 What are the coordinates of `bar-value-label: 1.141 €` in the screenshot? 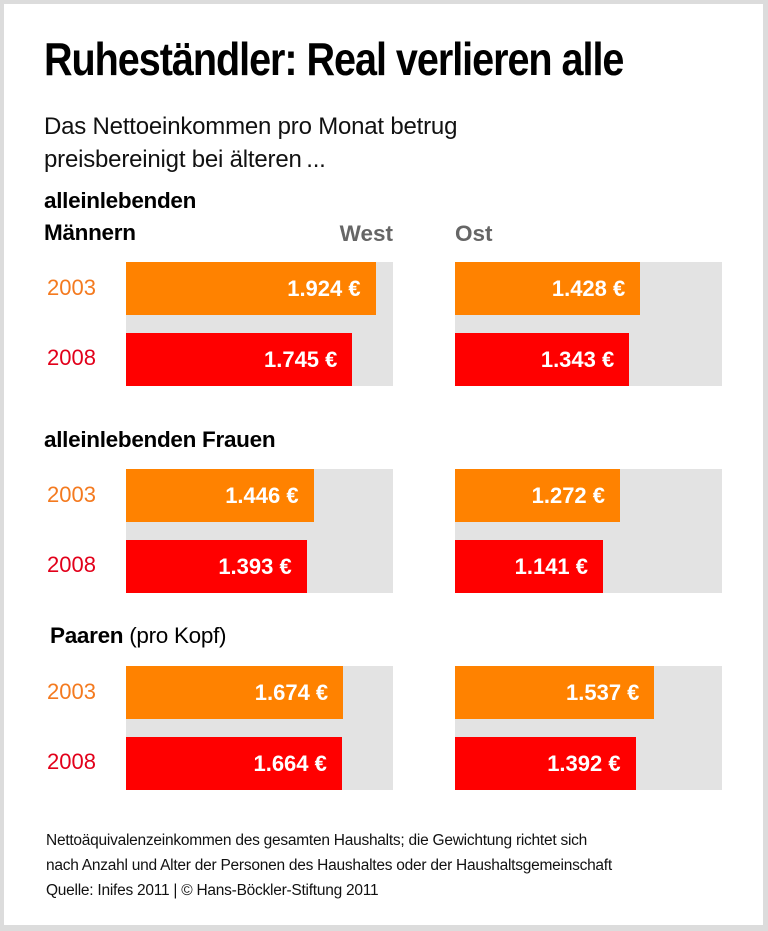 It's located at (551, 566).